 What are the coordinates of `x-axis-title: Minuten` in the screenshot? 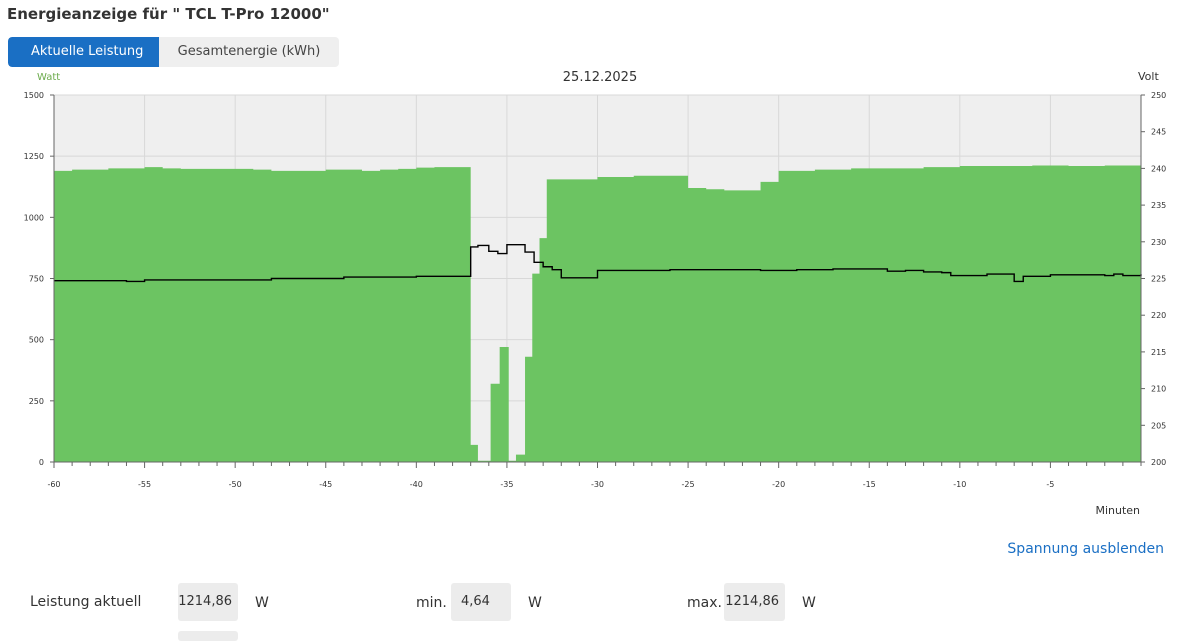 It's located at (1117, 510).